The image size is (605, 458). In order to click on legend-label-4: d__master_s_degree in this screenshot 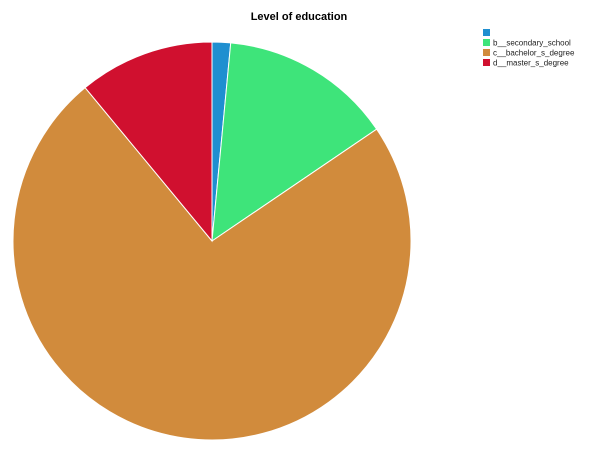, I will do `click(531, 63)`.